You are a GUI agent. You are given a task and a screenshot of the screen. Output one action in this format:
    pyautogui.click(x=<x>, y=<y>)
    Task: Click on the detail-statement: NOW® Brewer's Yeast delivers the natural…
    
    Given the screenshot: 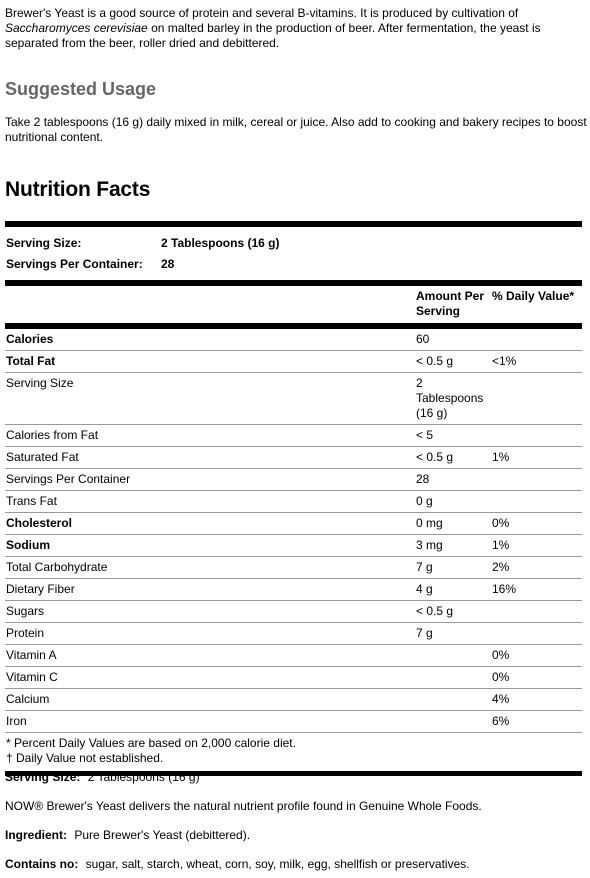 What is the action you would take?
    pyautogui.click(x=243, y=806)
    